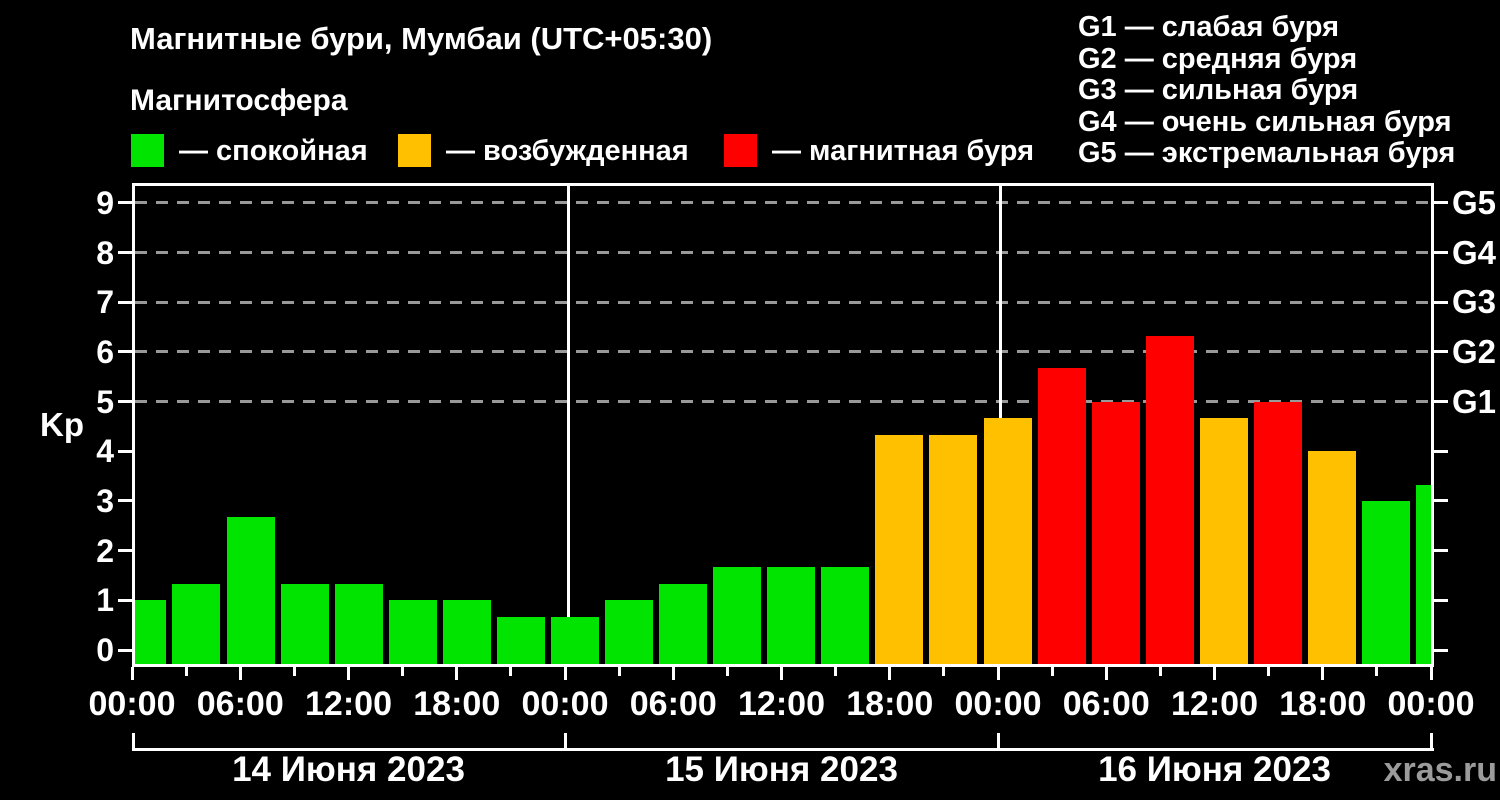 This screenshot has height=800, width=1500. Describe the element at coordinates (1218, 90) in the screenshot. I see `storm-scale-item: G3 — сильная буря` at that location.